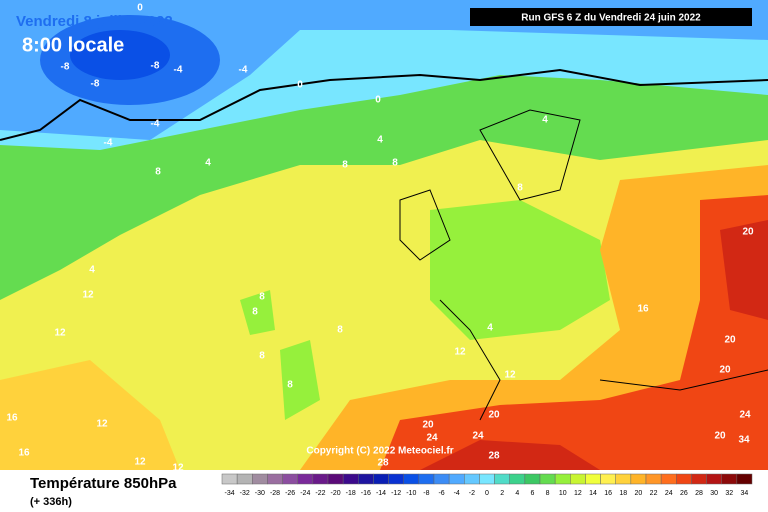  Describe the element at coordinates (290, 493) in the screenshot. I see `colorbar-label: -26` at that location.